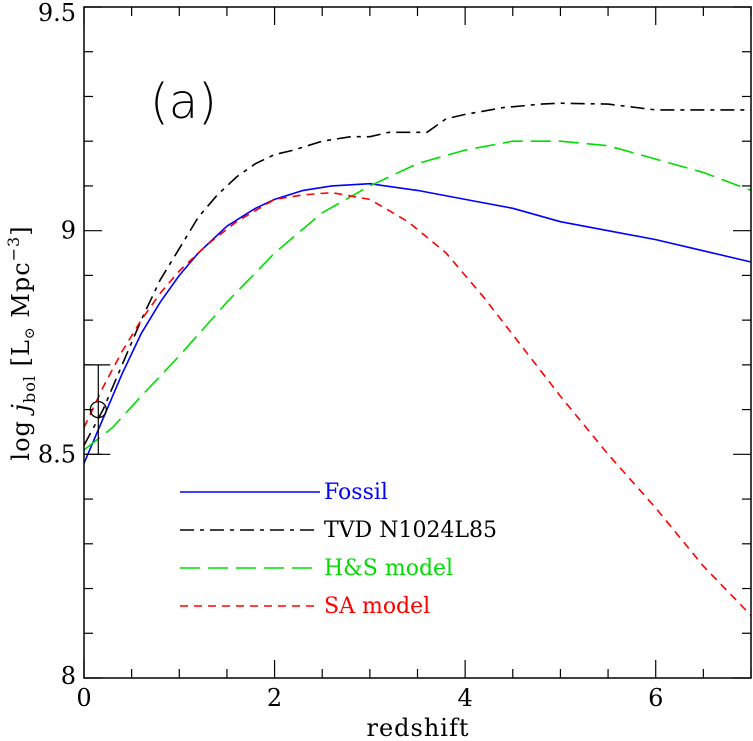 This screenshot has height=741, width=753. What do you see at coordinates (417, 727) in the screenshot?
I see `x-axis-label: redshift` at bounding box center [417, 727].